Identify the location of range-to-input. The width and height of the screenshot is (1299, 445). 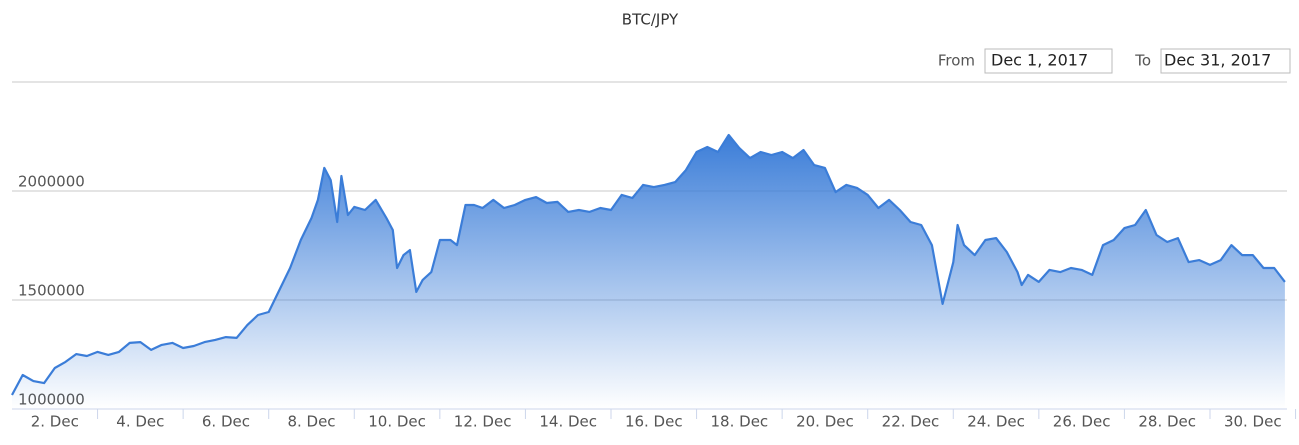
(1225, 61).